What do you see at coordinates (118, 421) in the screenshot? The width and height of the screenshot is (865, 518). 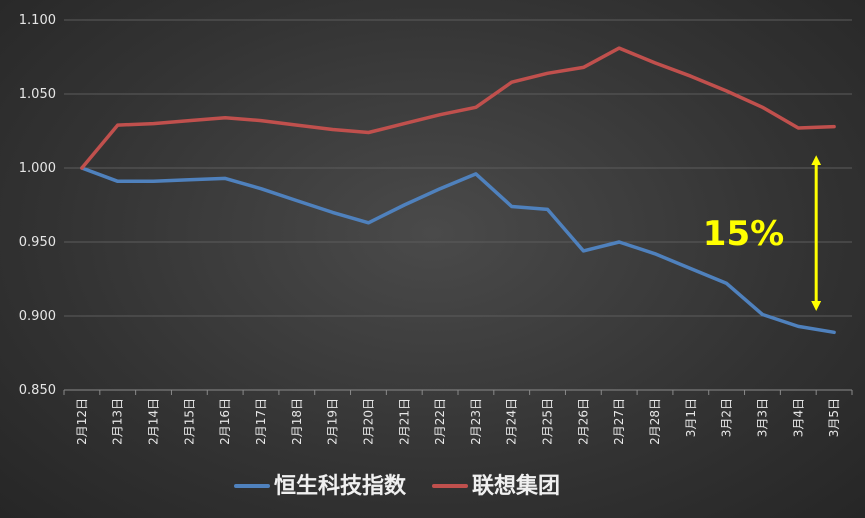 I see `x-tick-label: 2月13日` at bounding box center [118, 421].